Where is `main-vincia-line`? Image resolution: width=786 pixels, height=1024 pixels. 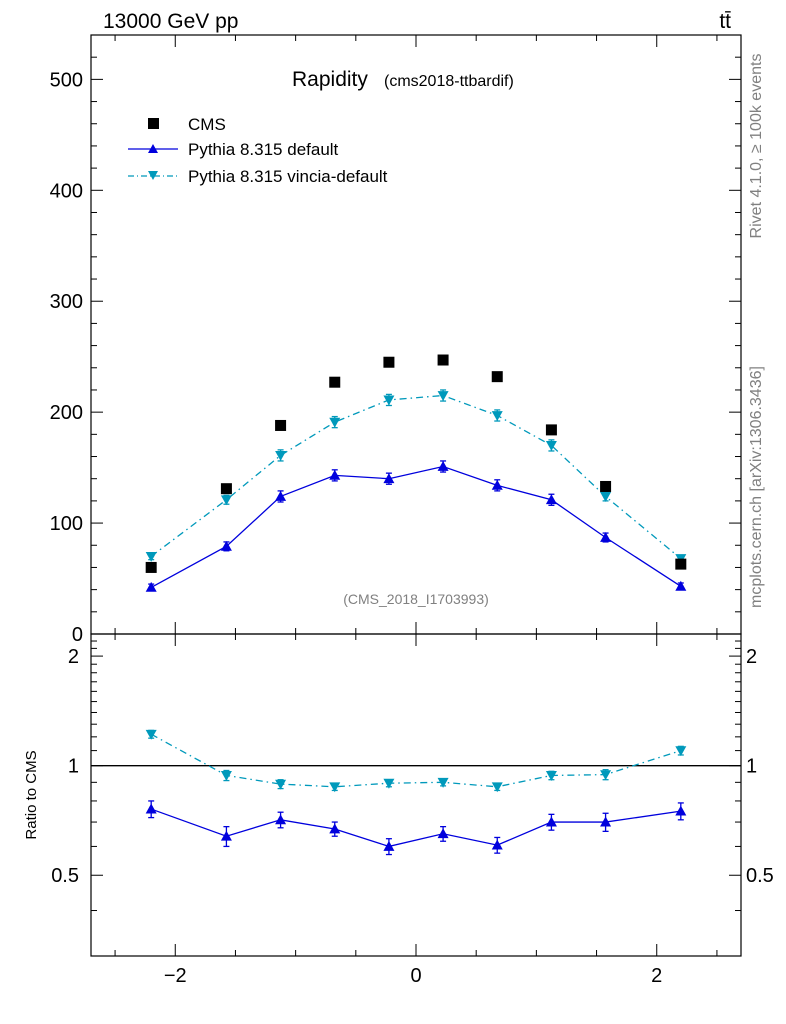
main-vincia-line is located at coordinates (416, 477).